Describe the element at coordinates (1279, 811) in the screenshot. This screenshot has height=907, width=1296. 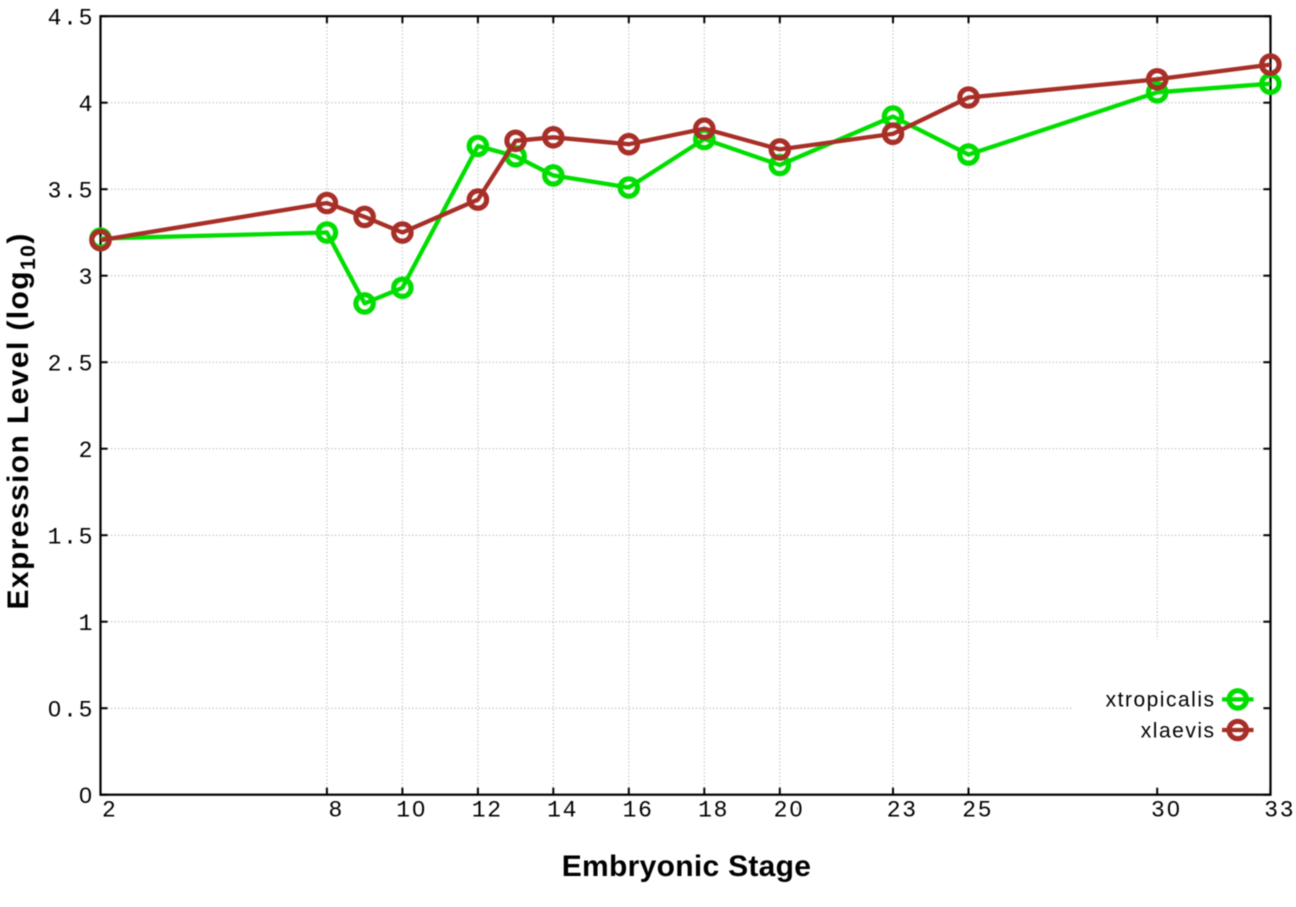
I see `svg-text: 33` at that location.